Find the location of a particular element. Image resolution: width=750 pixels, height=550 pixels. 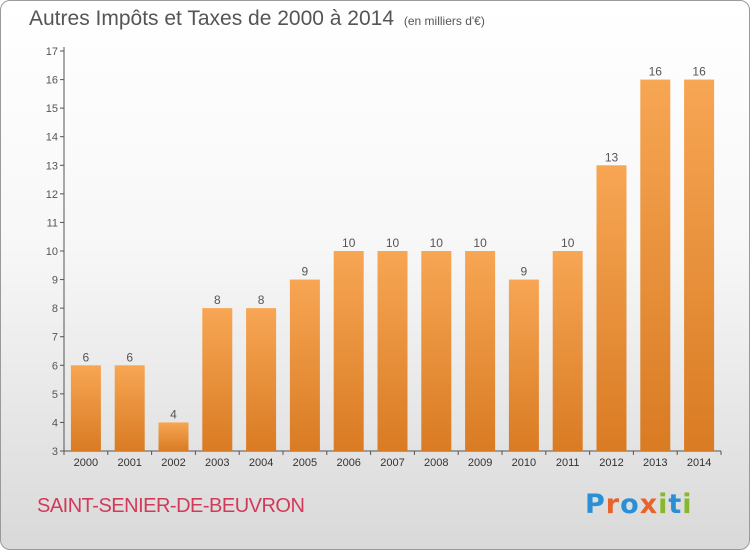

x-tick-label: 2013 is located at coordinates (655, 463).